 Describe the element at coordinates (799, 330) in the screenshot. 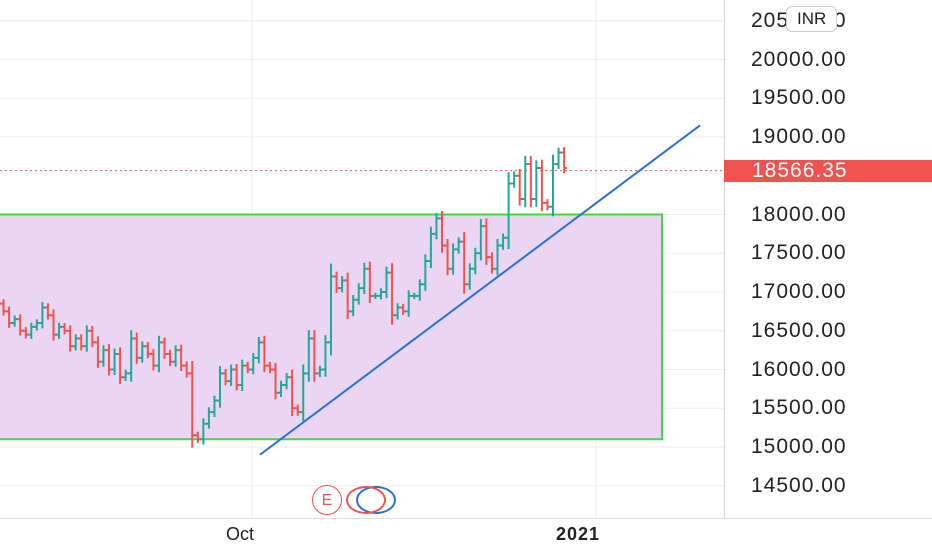

I see `price-tick-label: 16500.00` at that location.